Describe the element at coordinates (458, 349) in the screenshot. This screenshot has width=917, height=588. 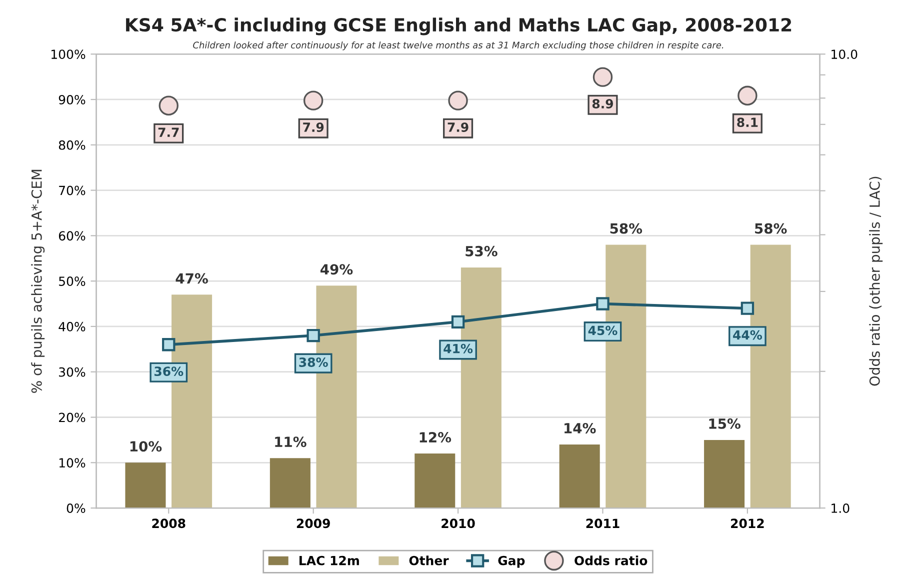
I see `data-label: 41%` at that location.